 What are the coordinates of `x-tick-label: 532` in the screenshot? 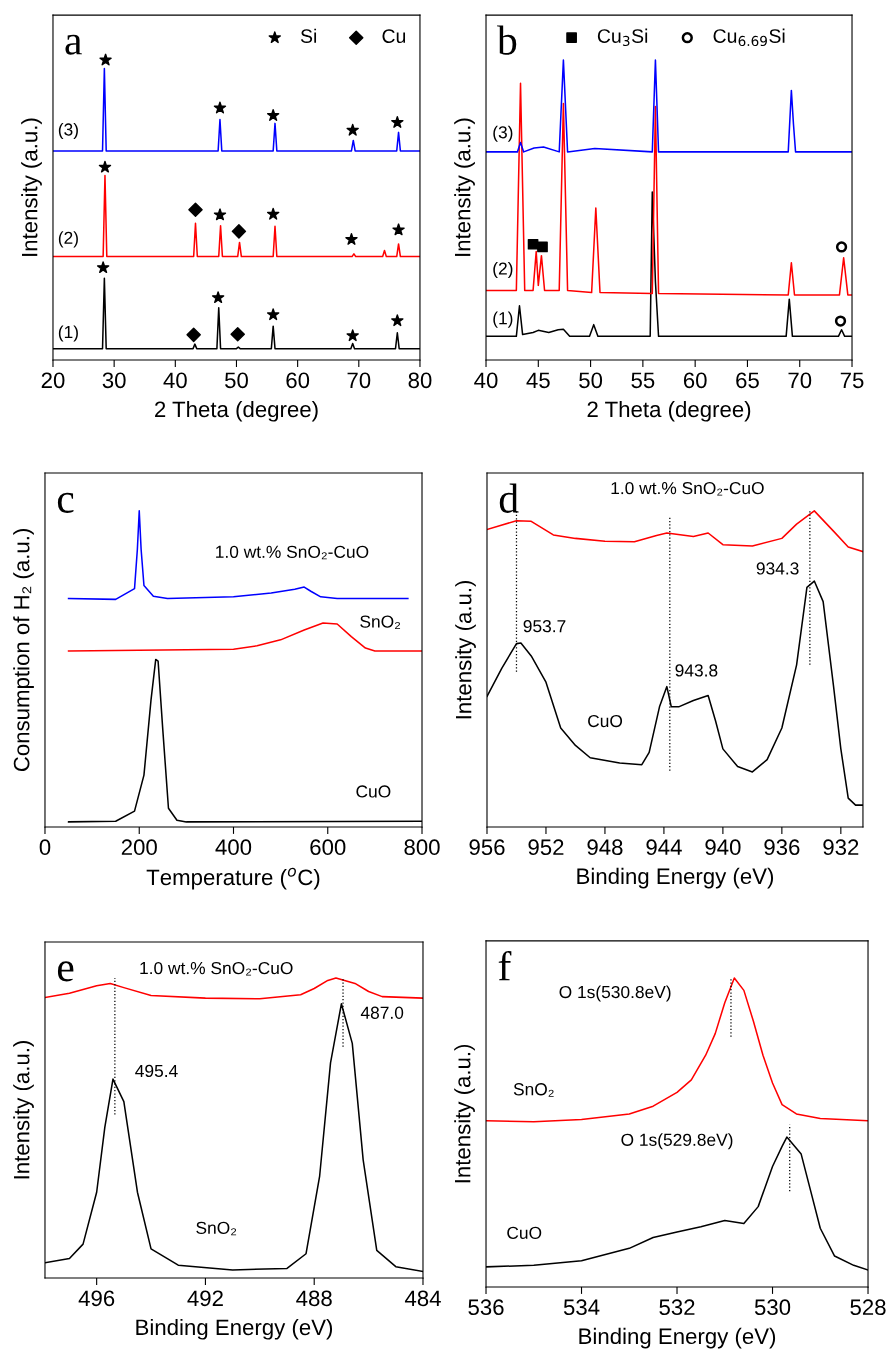 It's located at (677, 1307).